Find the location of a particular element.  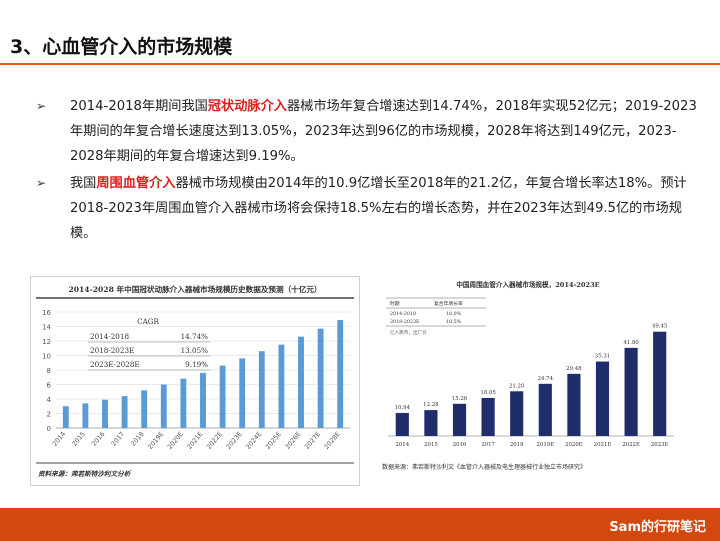

y-tick-label: 8 is located at coordinates (49, 371).